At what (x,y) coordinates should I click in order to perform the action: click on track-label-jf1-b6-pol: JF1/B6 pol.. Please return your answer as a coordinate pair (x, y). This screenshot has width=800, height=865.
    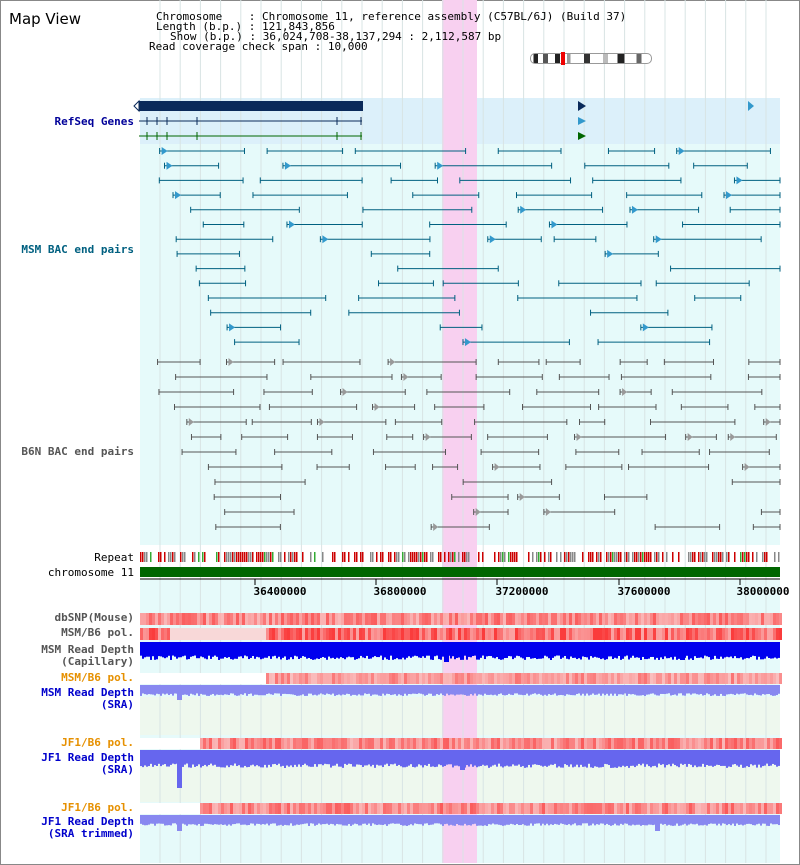
    Looking at the image, I should click on (97, 742).